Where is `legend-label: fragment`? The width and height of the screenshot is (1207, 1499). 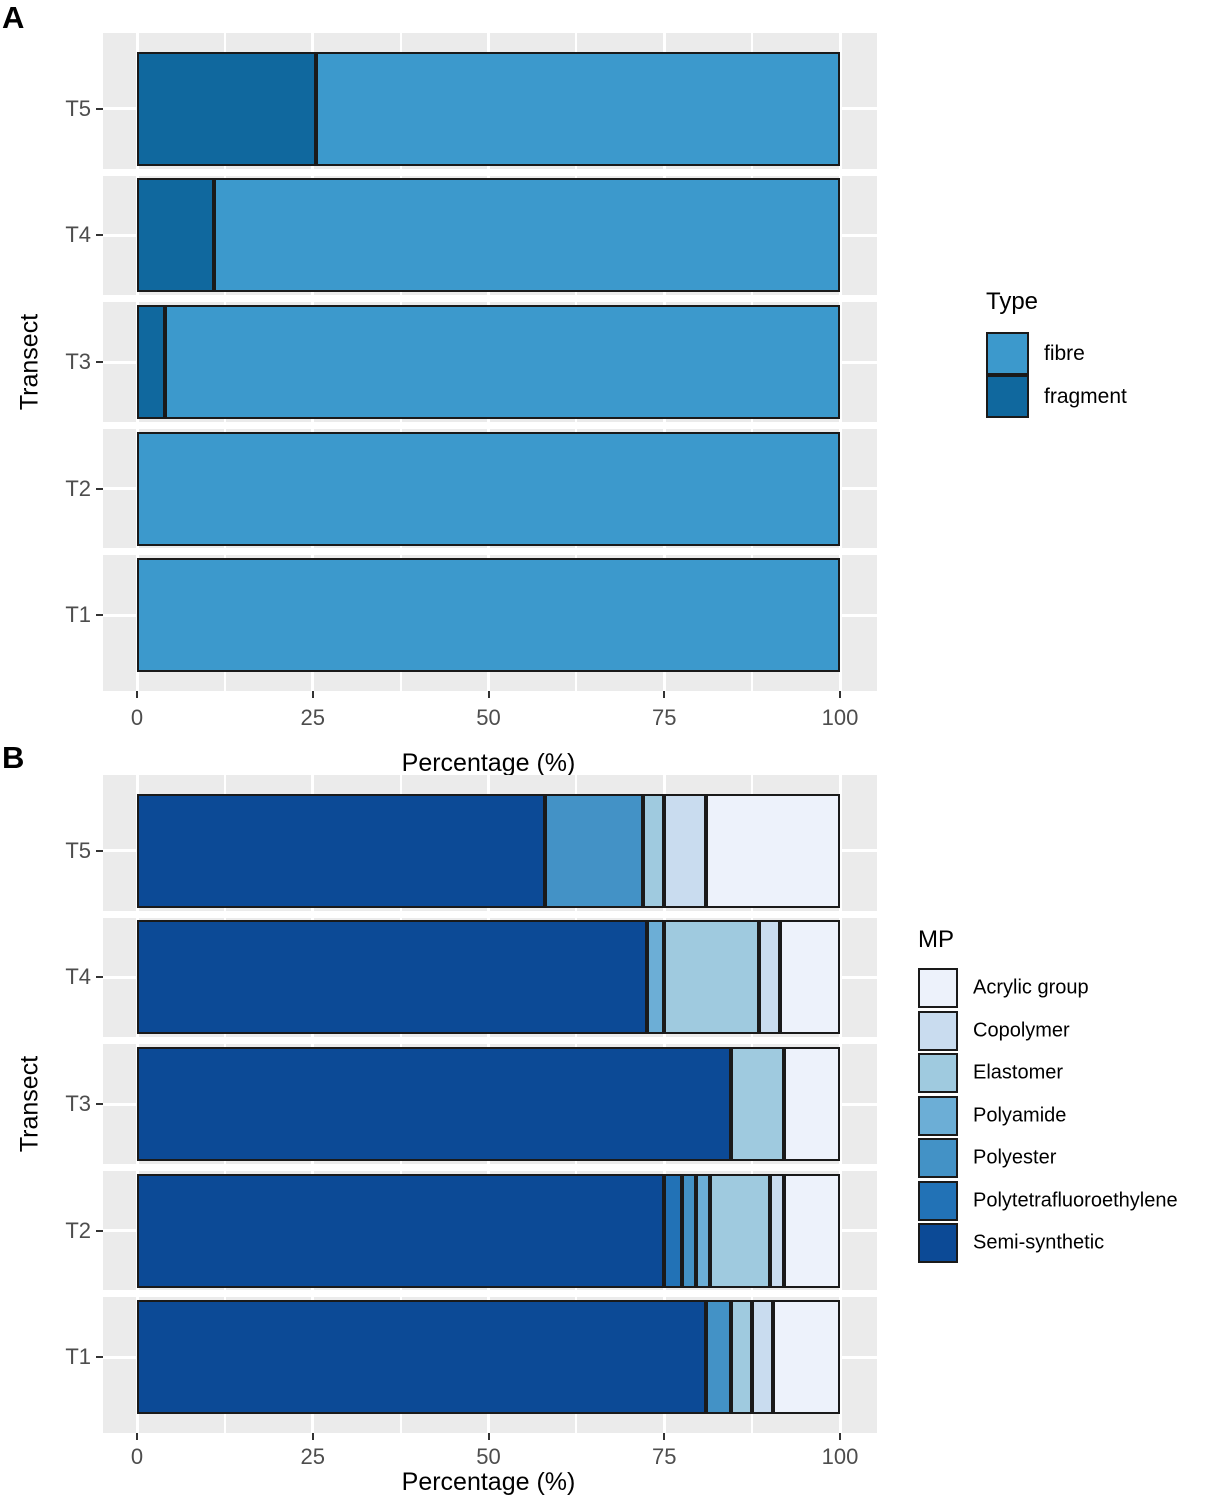 legend-label: fragment is located at coordinates (1085, 396).